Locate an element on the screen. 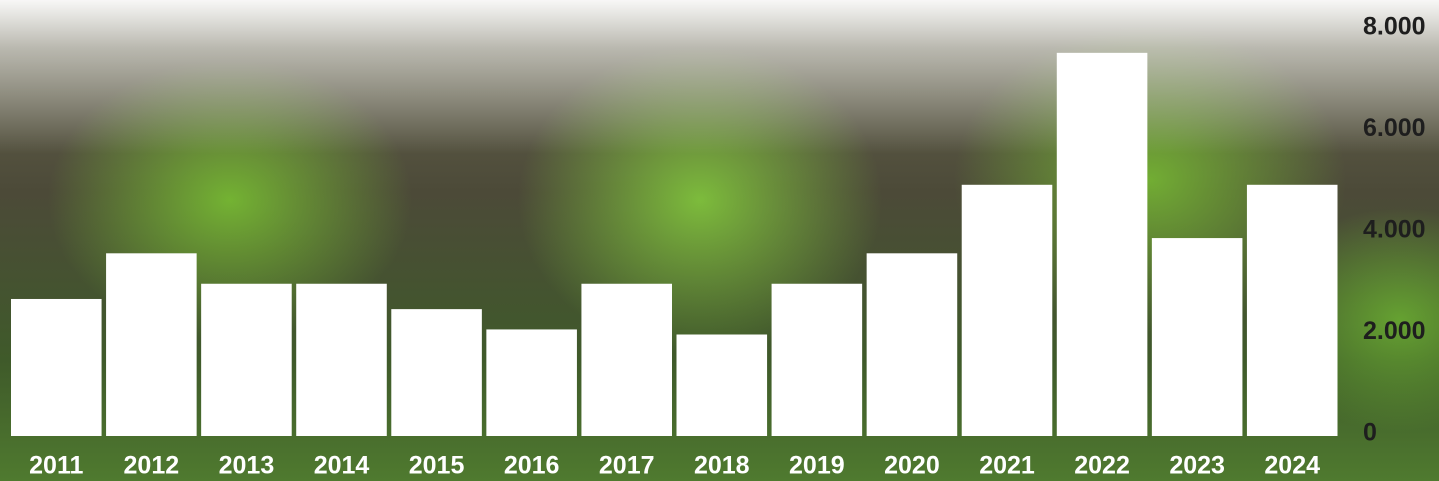 This screenshot has width=1439, height=481. x-tick-label: 2013 is located at coordinates (247, 466).